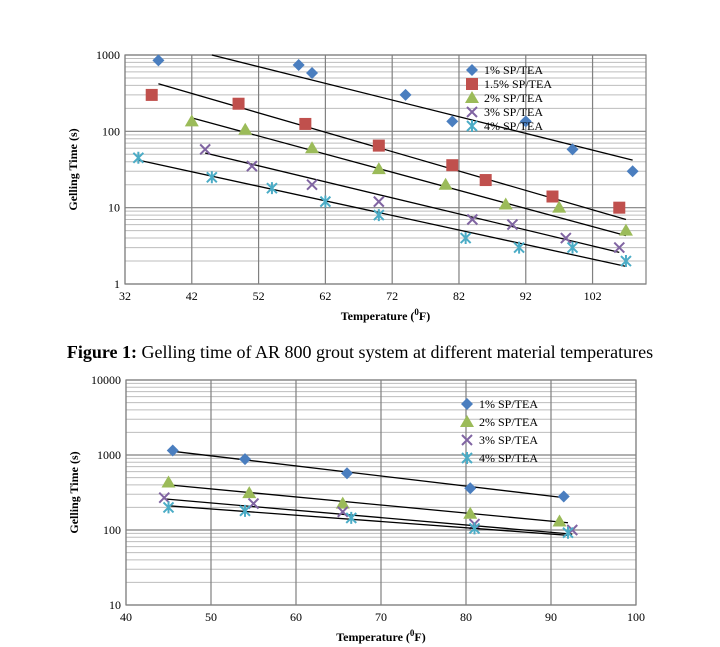 The height and width of the screenshot is (647, 720). Describe the element at coordinates (499, 431) in the screenshot. I see `legend: 1% SP/TEA 2% SP/TEA 3% SP/TEA 4% SP/TEA` at that location.